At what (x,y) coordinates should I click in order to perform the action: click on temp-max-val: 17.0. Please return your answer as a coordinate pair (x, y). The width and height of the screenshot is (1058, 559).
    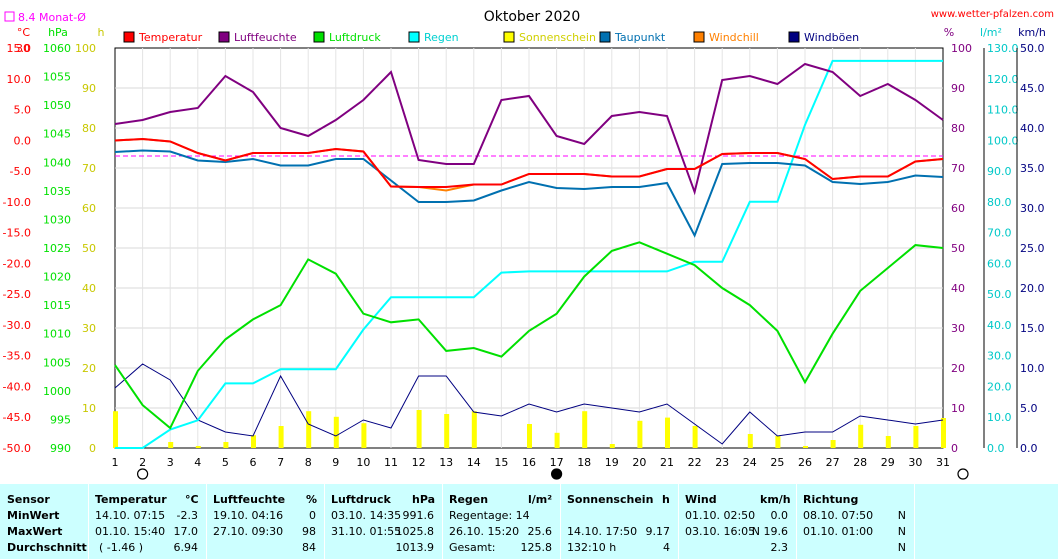
    Looking at the image, I should click on (186, 531).